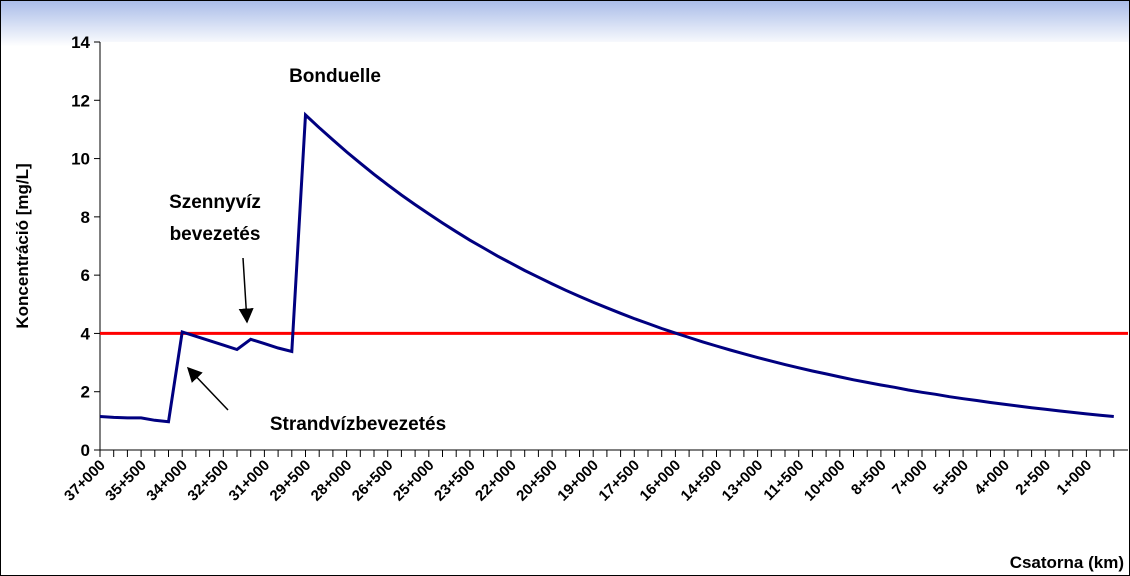 The height and width of the screenshot is (576, 1130). What do you see at coordinates (358, 424) in the screenshot?
I see `annotation: Strandvízbevezetés` at bounding box center [358, 424].